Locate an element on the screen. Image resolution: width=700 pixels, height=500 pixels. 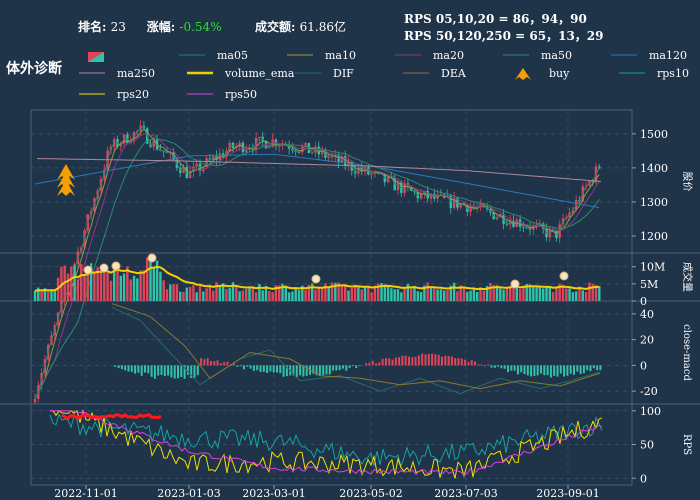
candle-body is located at coordinates (35, 400).